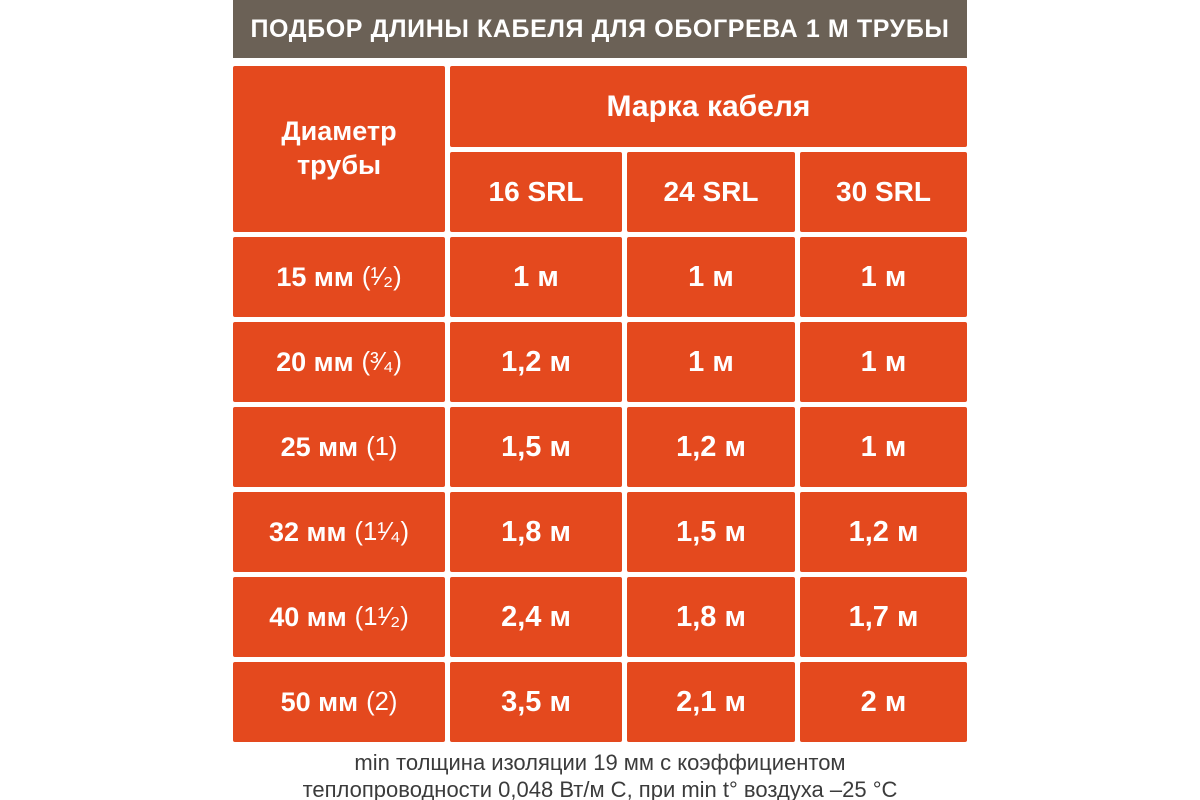  I want to click on diameter-size: 40 мм, so click(308, 616).